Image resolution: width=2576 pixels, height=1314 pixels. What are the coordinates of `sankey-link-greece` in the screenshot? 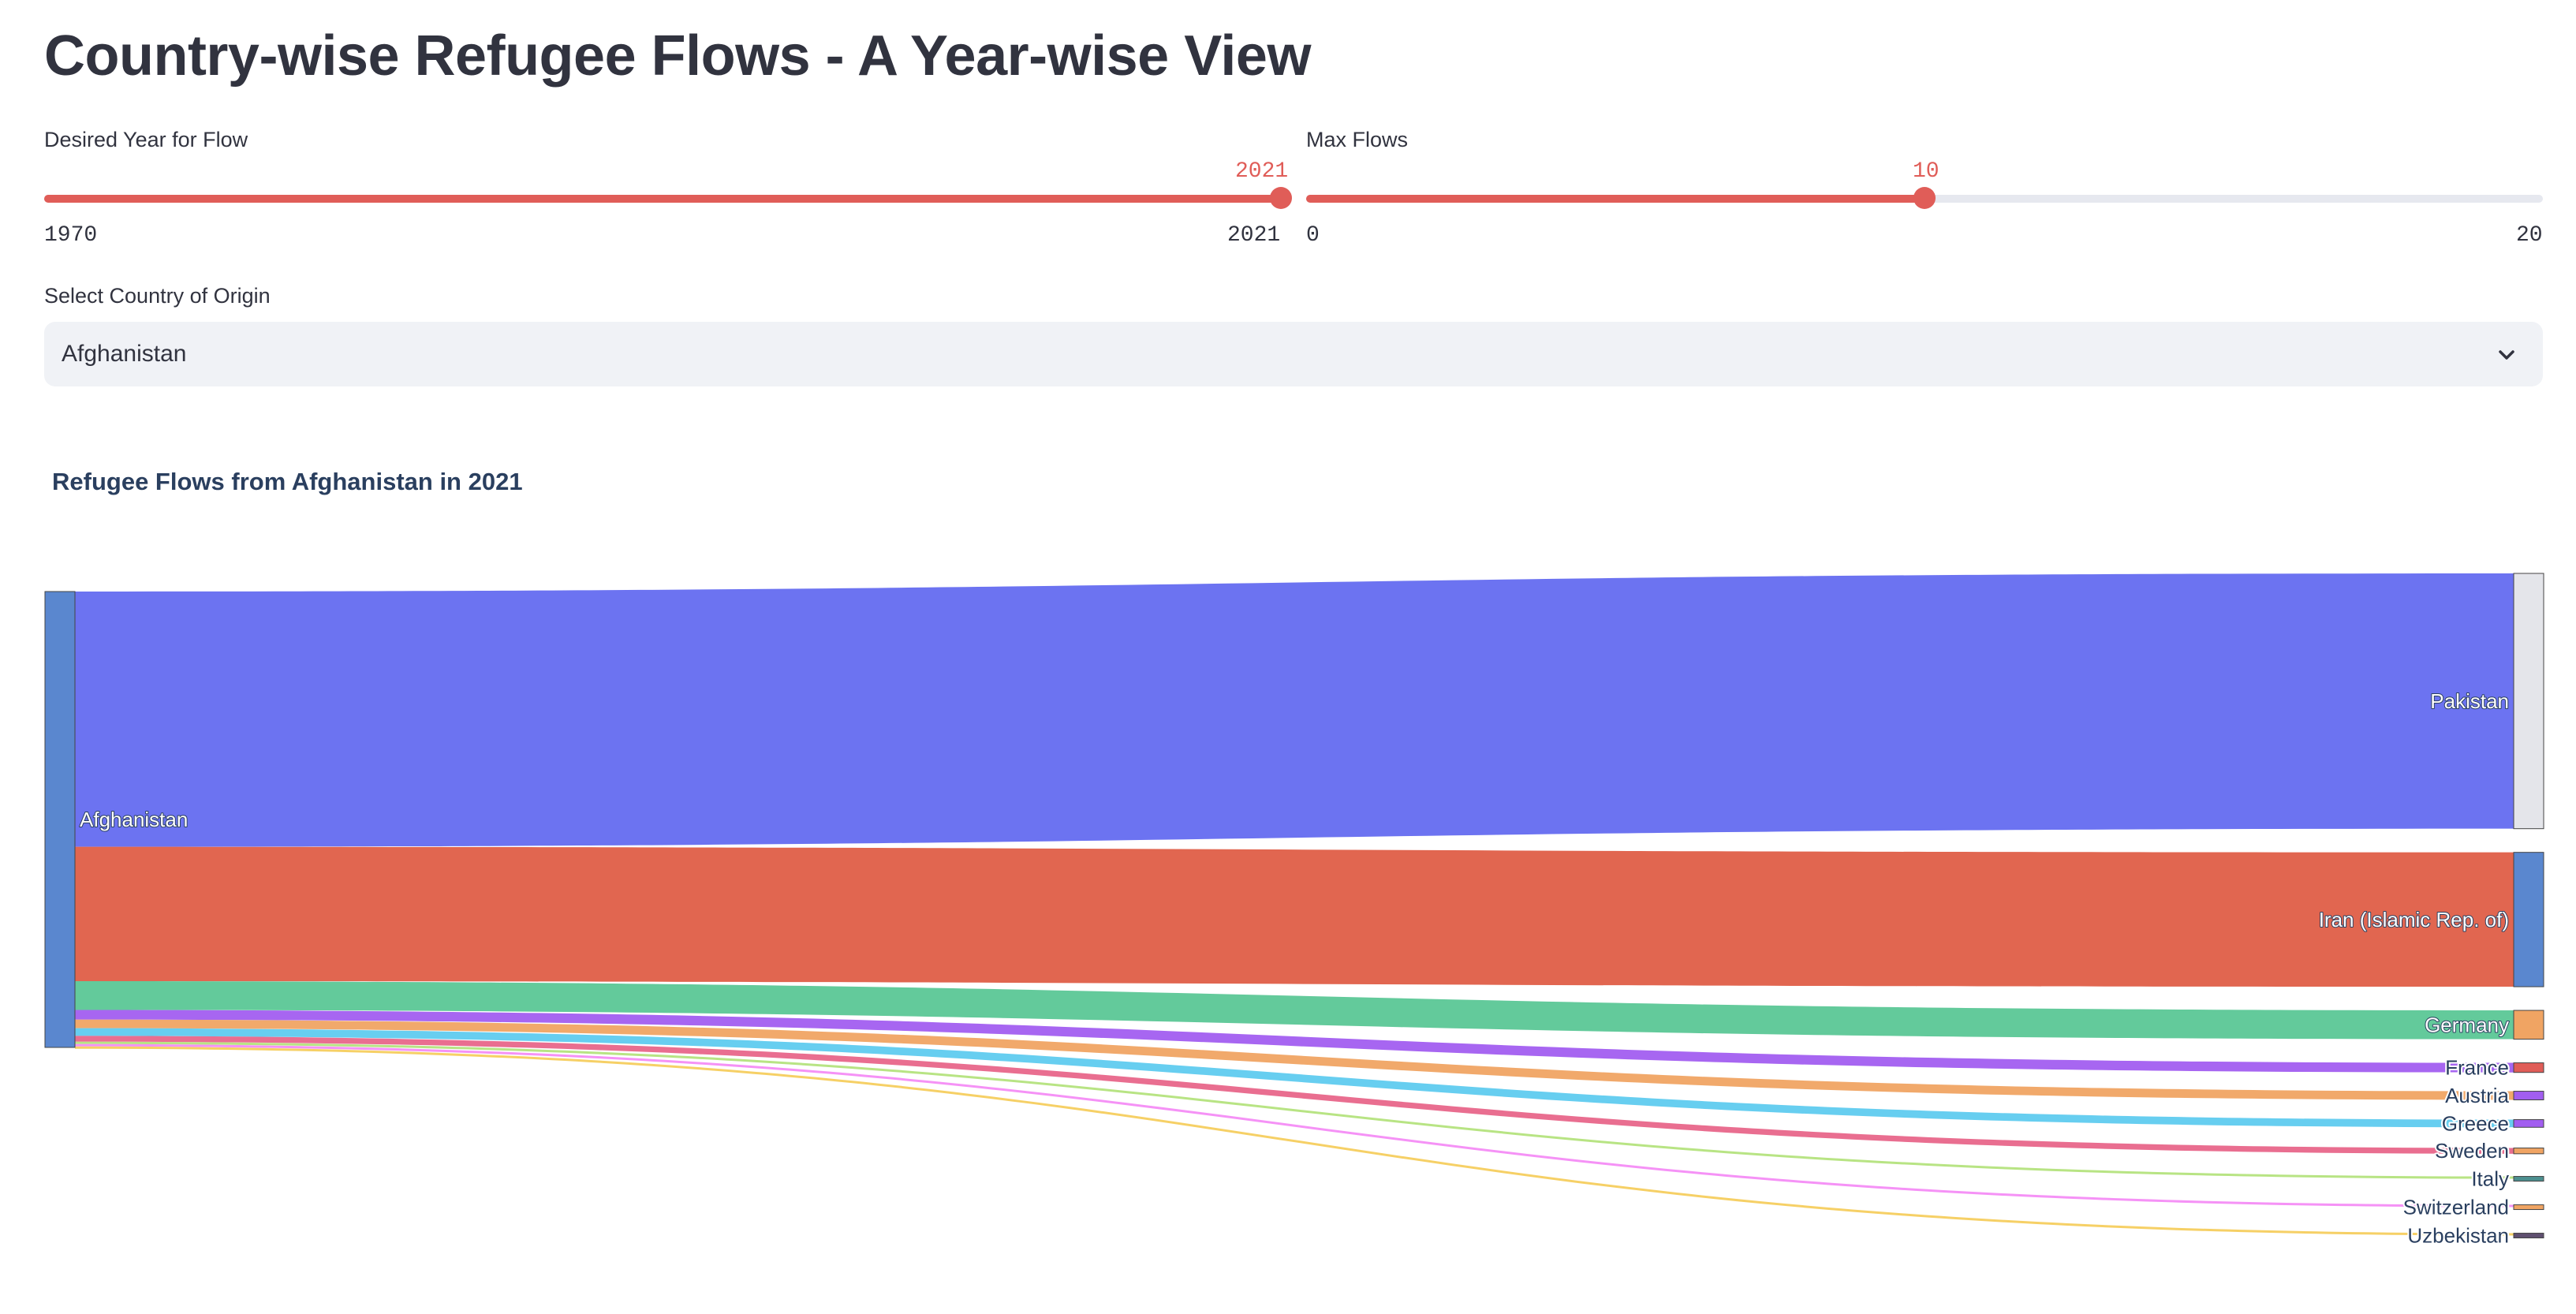 It's located at (1294, 1078).